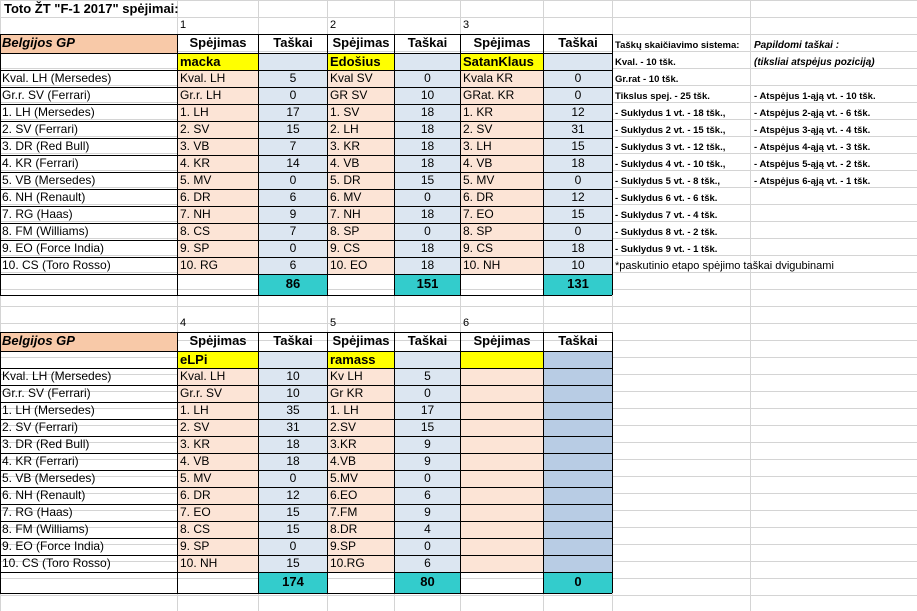  Describe the element at coordinates (427, 529) in the screenshot. I see `points-cell: 4` at that location.